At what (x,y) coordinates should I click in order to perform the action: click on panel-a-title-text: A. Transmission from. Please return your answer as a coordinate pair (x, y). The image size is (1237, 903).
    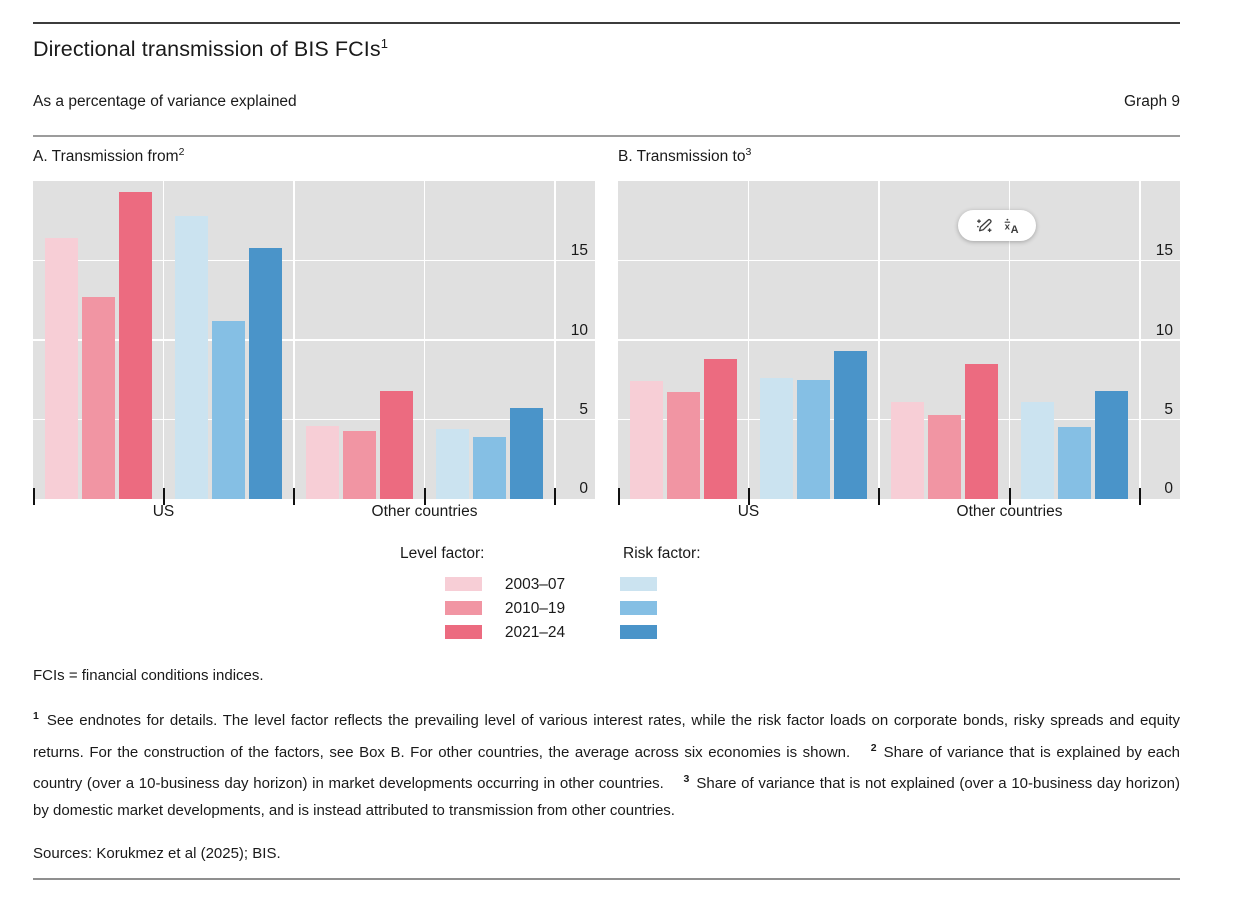
    Looking at the image, I should click on (106, 157).